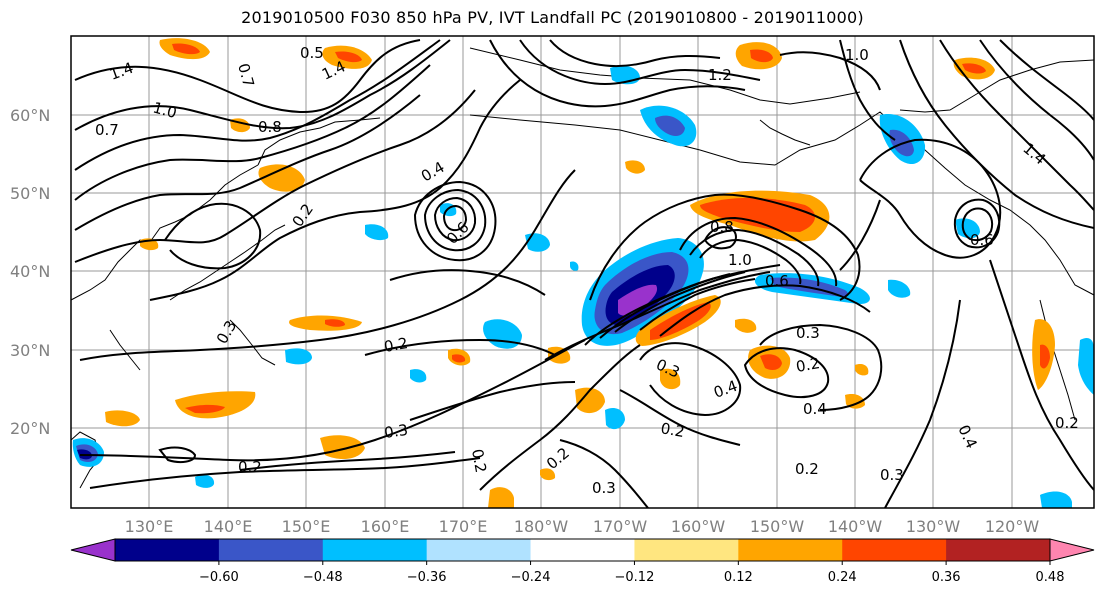  Describe the element at coordinates (855, 526) in the screenshot. I see `lon-label: 140°W` at that location.